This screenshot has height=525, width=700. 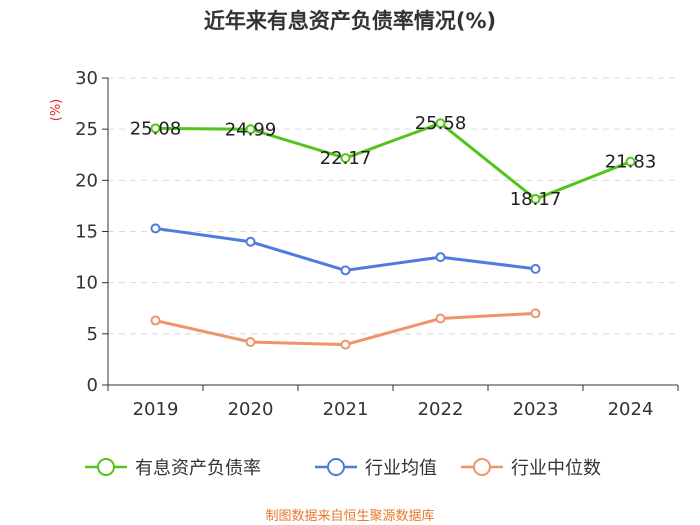 I want to click on chart-title: 近年来有息资产负债率情况(%), so click(x=350, y=21).